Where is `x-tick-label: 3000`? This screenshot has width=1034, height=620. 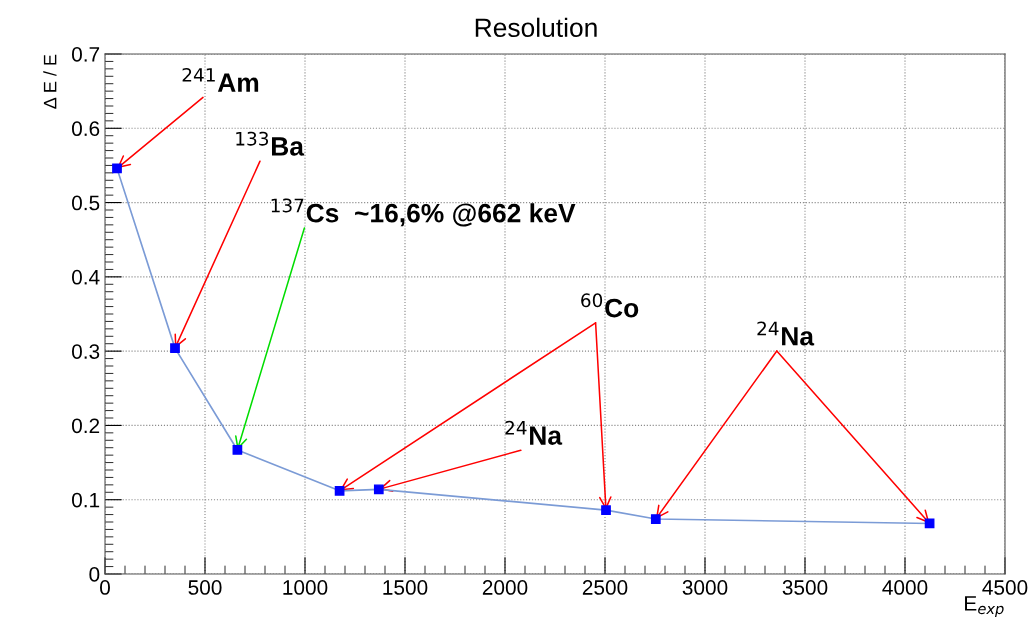 x-tick-label: 3000 is located at coordinates (705, 587).